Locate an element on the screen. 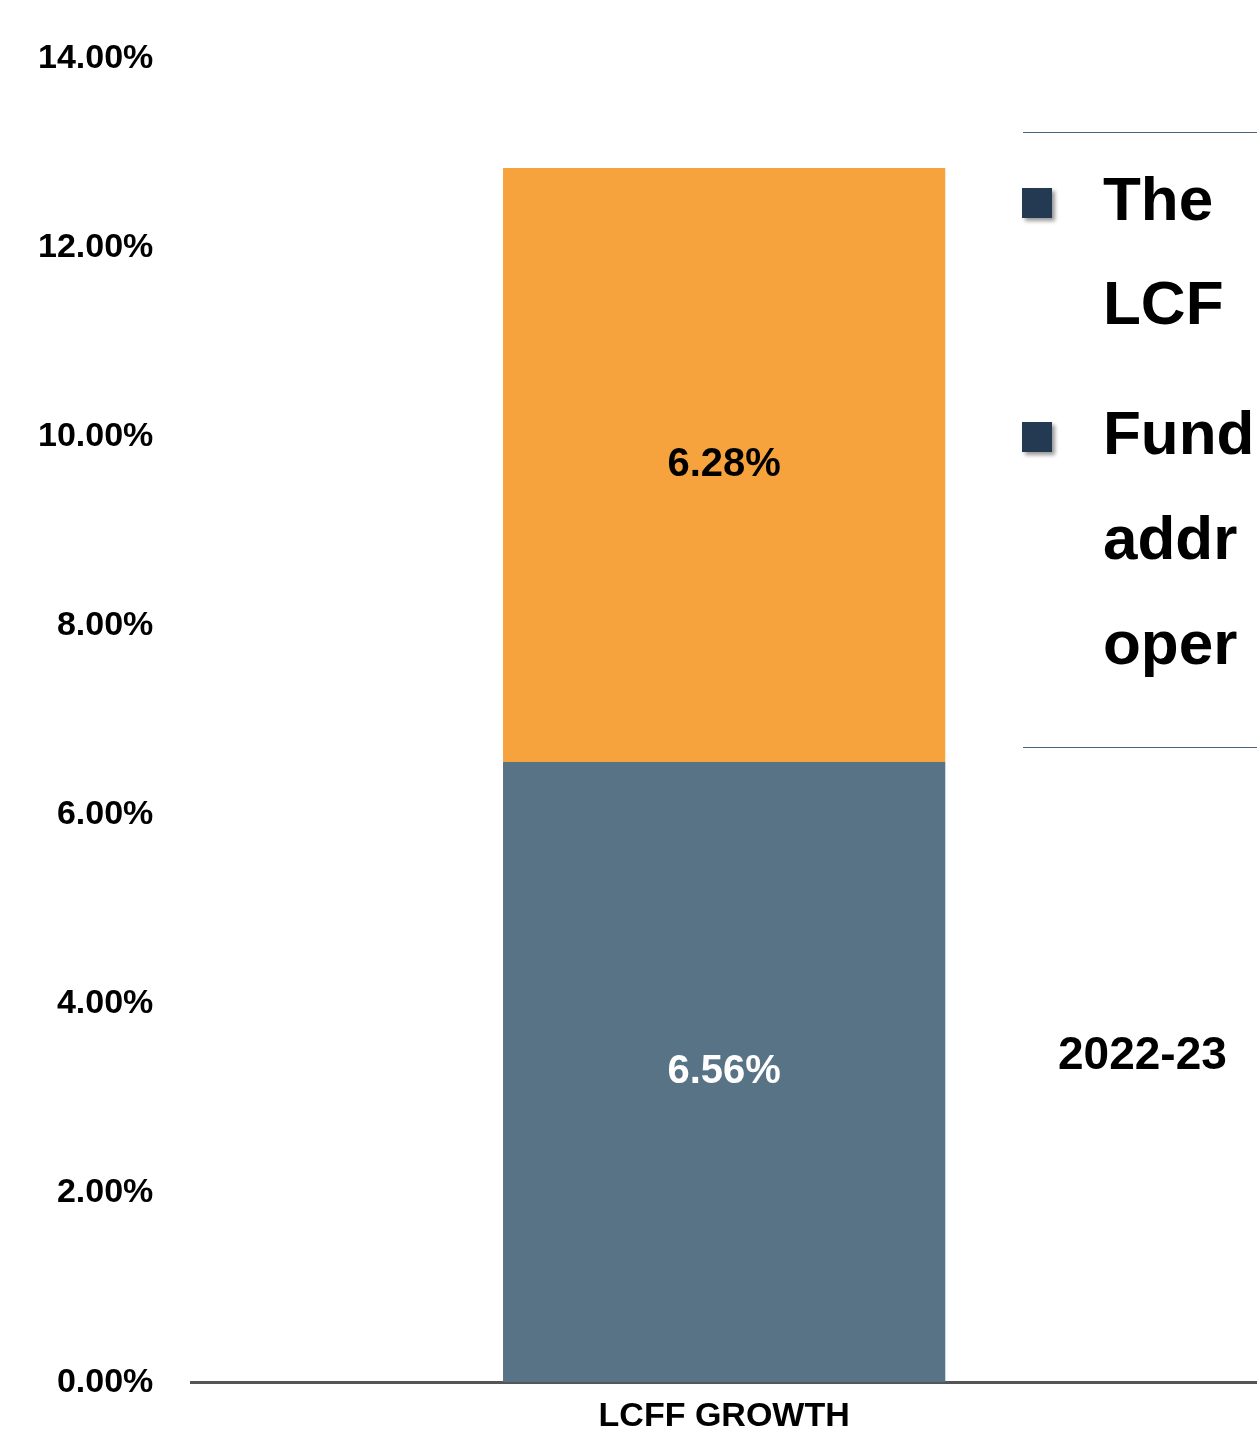  y-tick-label: 0.00% is located at coordinates (105, 1379).